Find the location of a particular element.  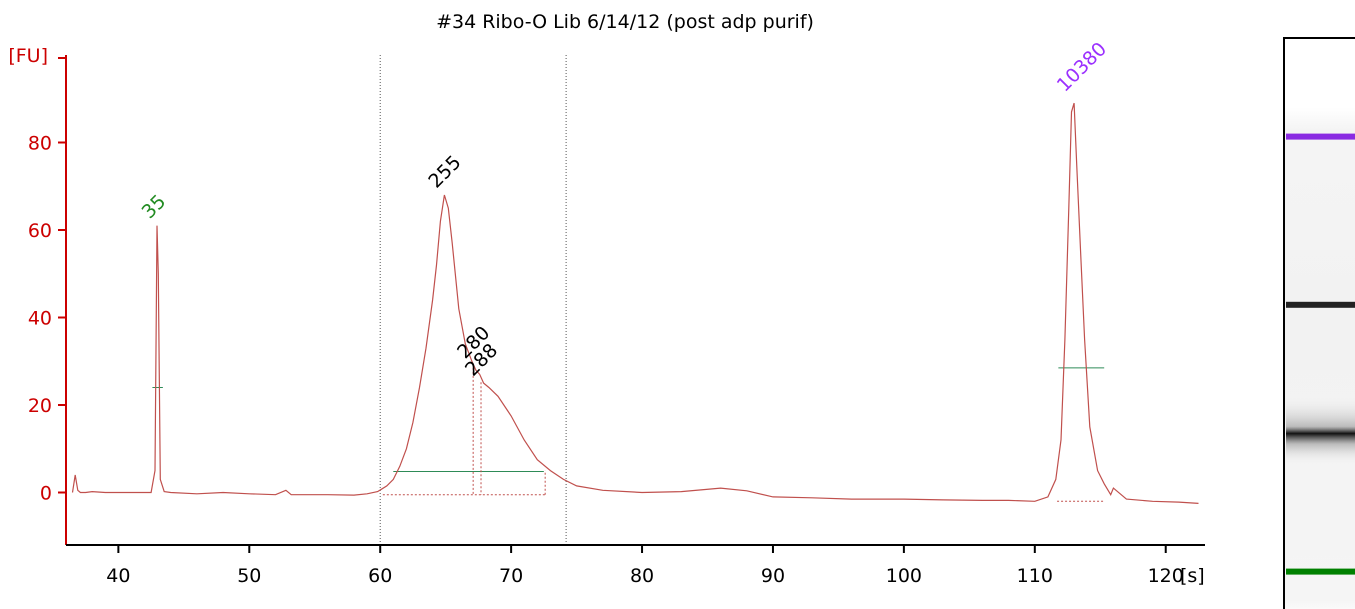

y-tick-label: 0 is located at coordinates (46, 494).